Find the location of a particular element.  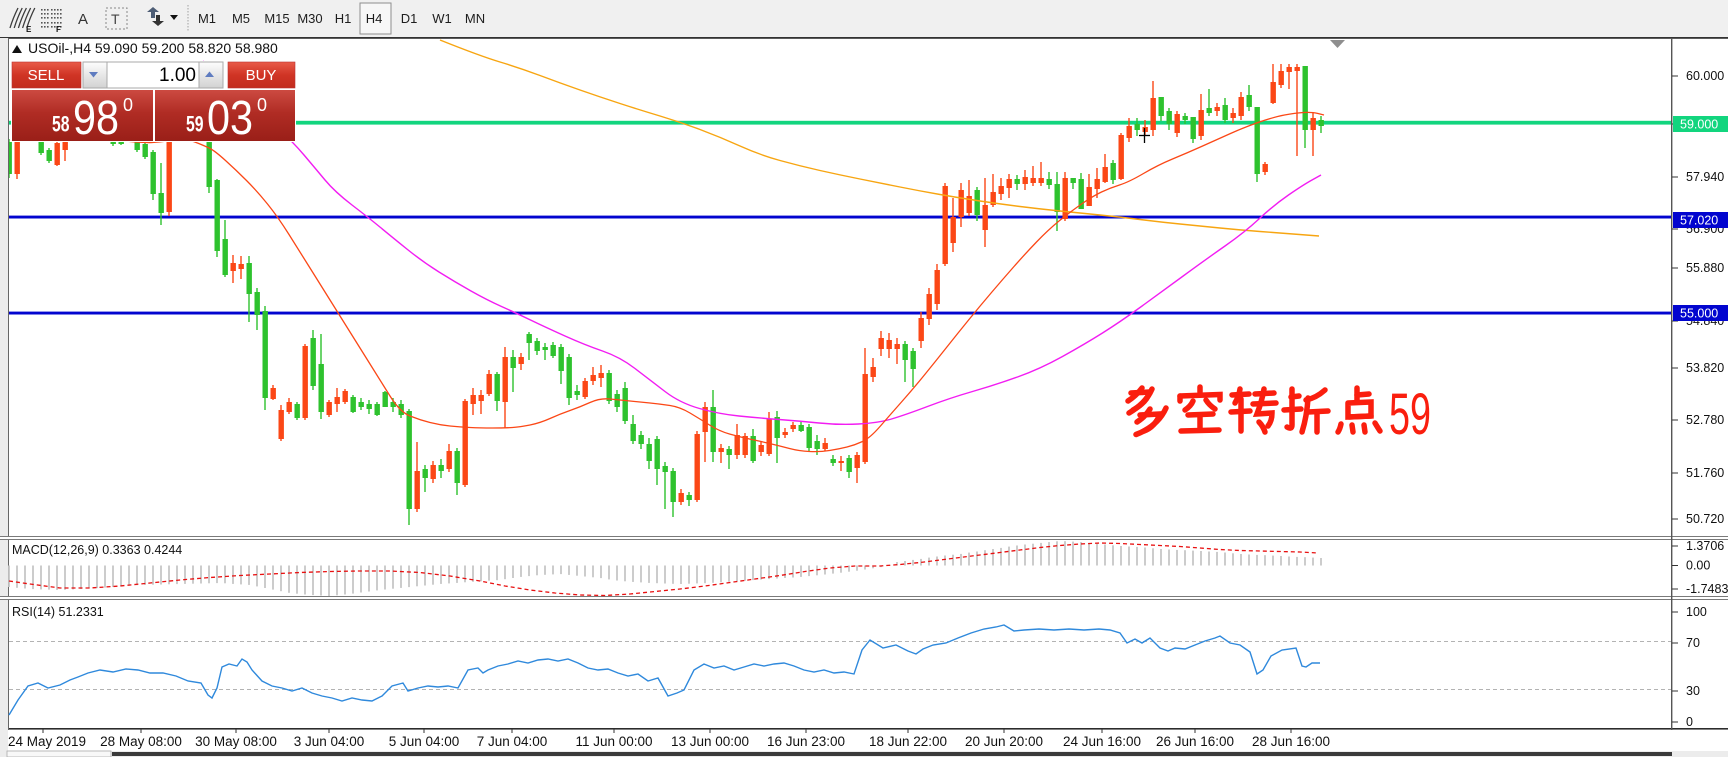

svg-text: 55.000 is located at coordinates (1699, 314).